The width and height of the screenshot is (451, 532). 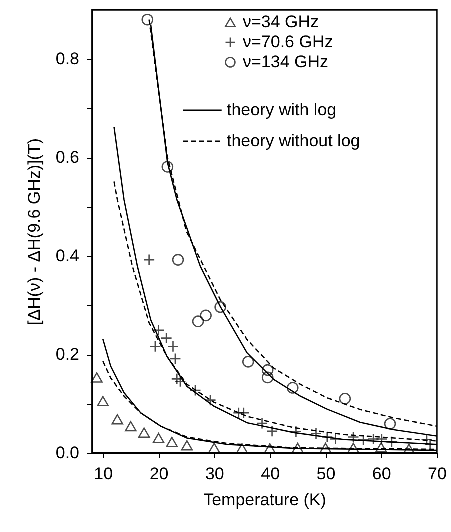 I want to click on y-tick-label: 0.0, so click(x=68, y=453).